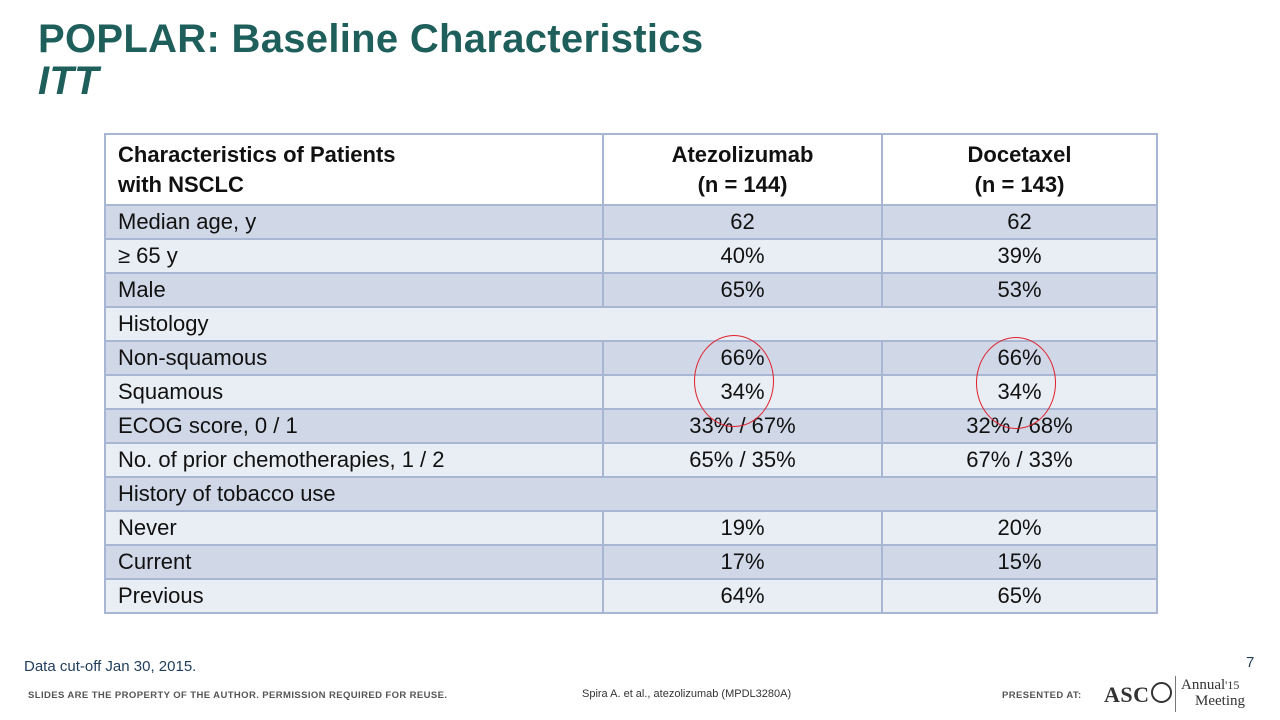 This screenshot has height=720, width=1280. I want to click on annual-meeting-logo: Annual'15 Meeting, so click(1213, 693).